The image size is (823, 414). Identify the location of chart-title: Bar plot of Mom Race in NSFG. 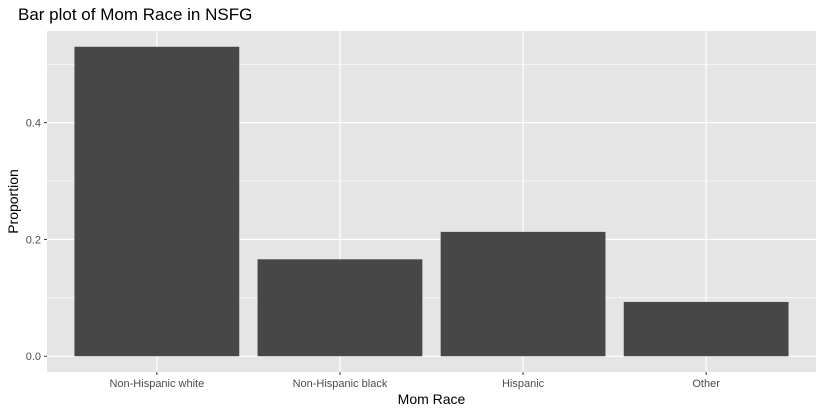
(135, 14).